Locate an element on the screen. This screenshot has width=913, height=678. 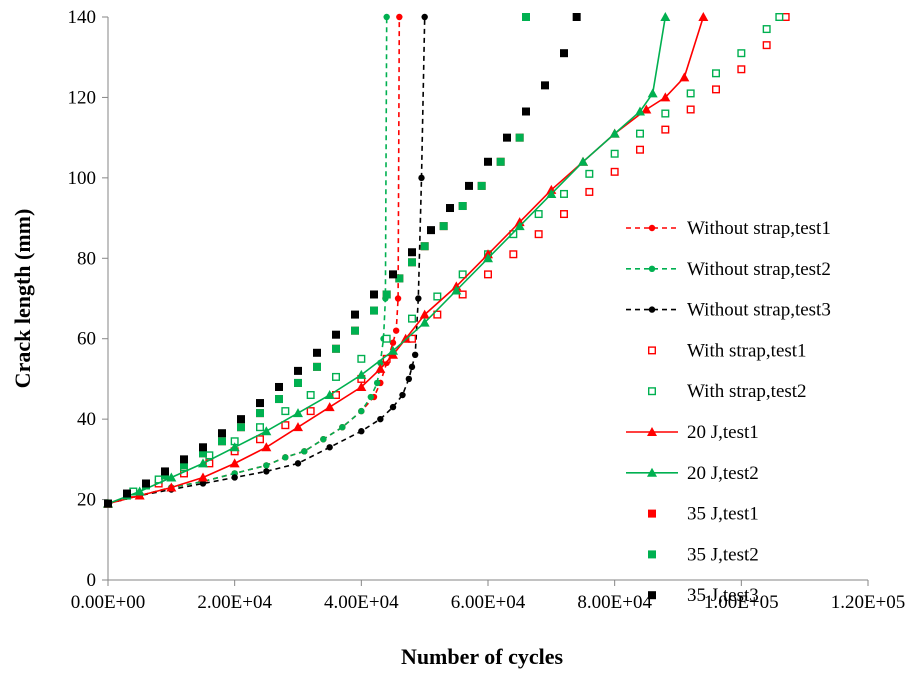
legend-item-3: With strap,test1 is located at coordinates (727, 350).